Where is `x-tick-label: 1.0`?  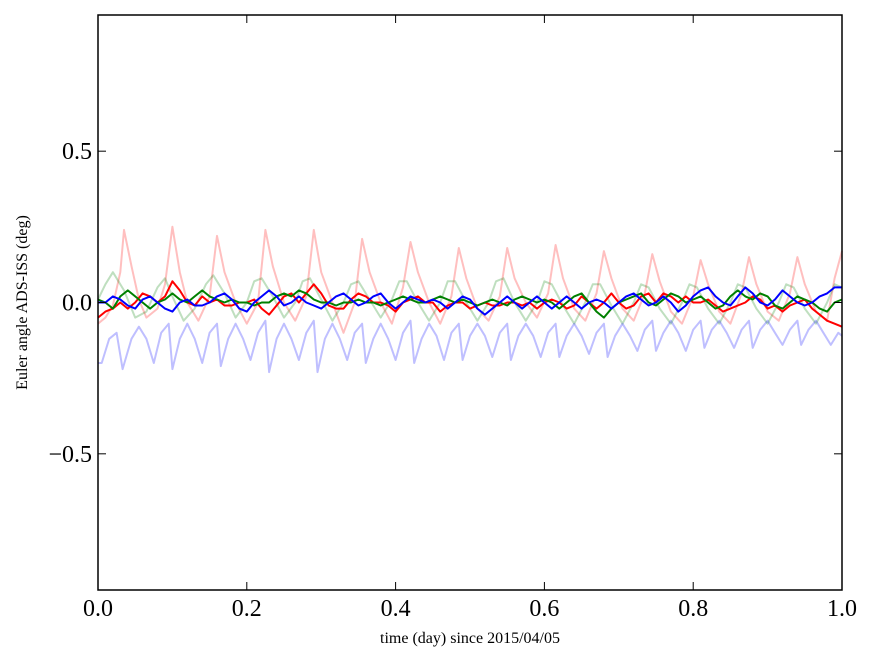 x-tick-label: 1.0 is located at coordinates (842, 609).